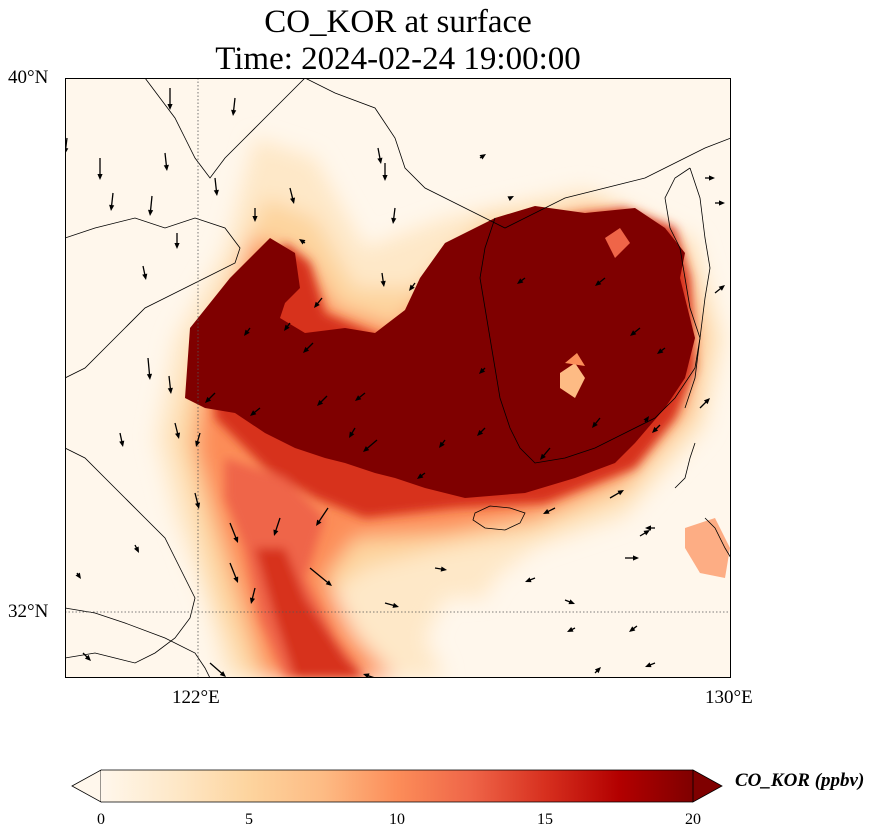  I want to click on coastline-bohai-north, so click(517, 153).